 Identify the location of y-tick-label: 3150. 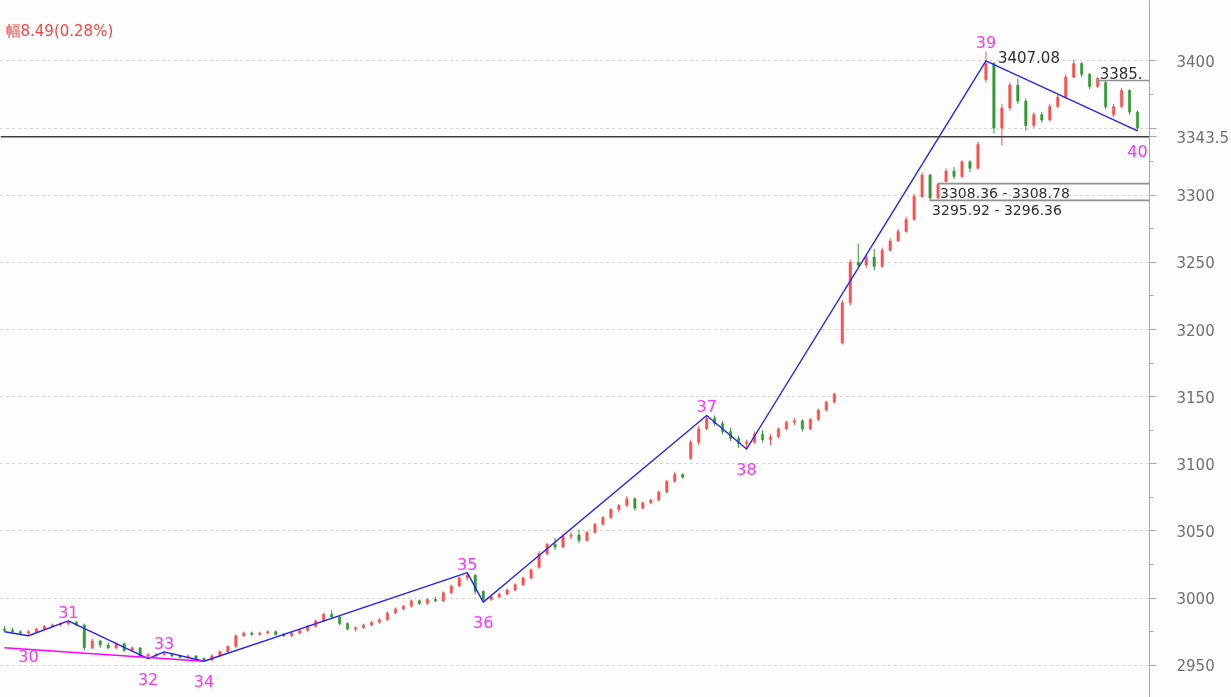
(1195, 397).